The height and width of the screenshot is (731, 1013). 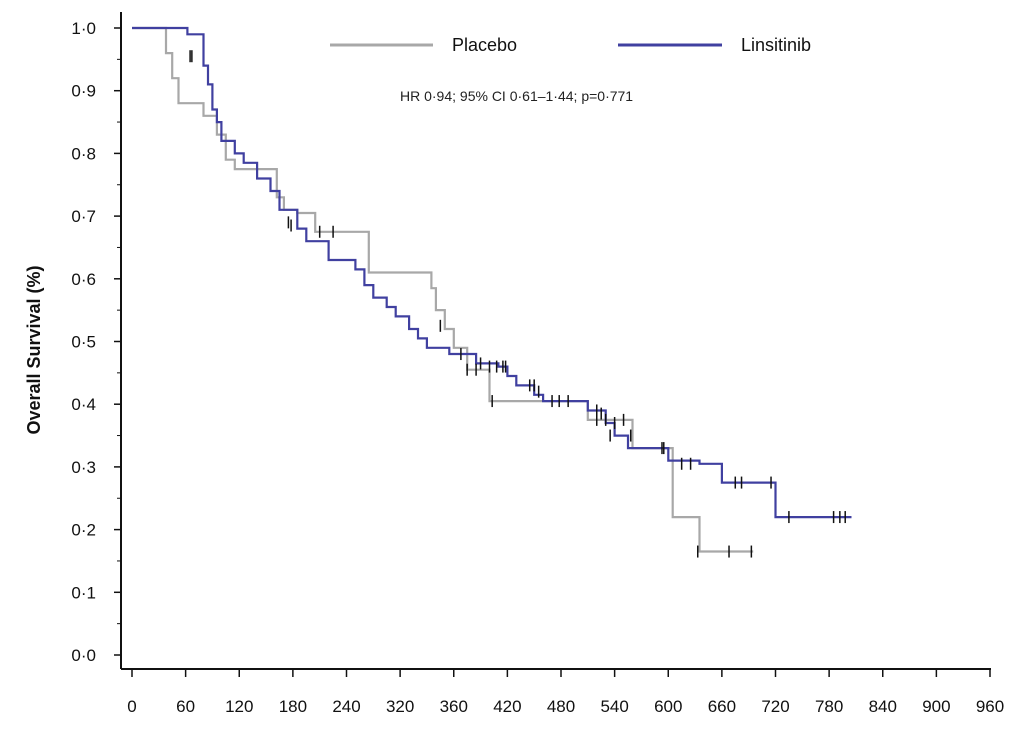 I want to click on x-tick-label: 600, so click(x=668, y=706).